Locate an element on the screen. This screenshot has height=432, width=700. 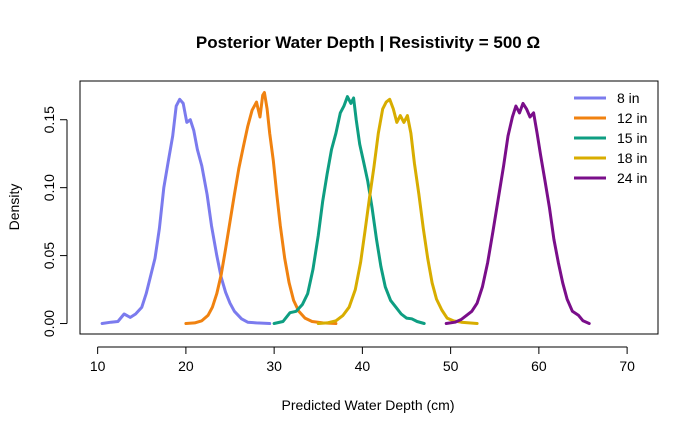
series-line-24-in is located at coordinates (517, 213).